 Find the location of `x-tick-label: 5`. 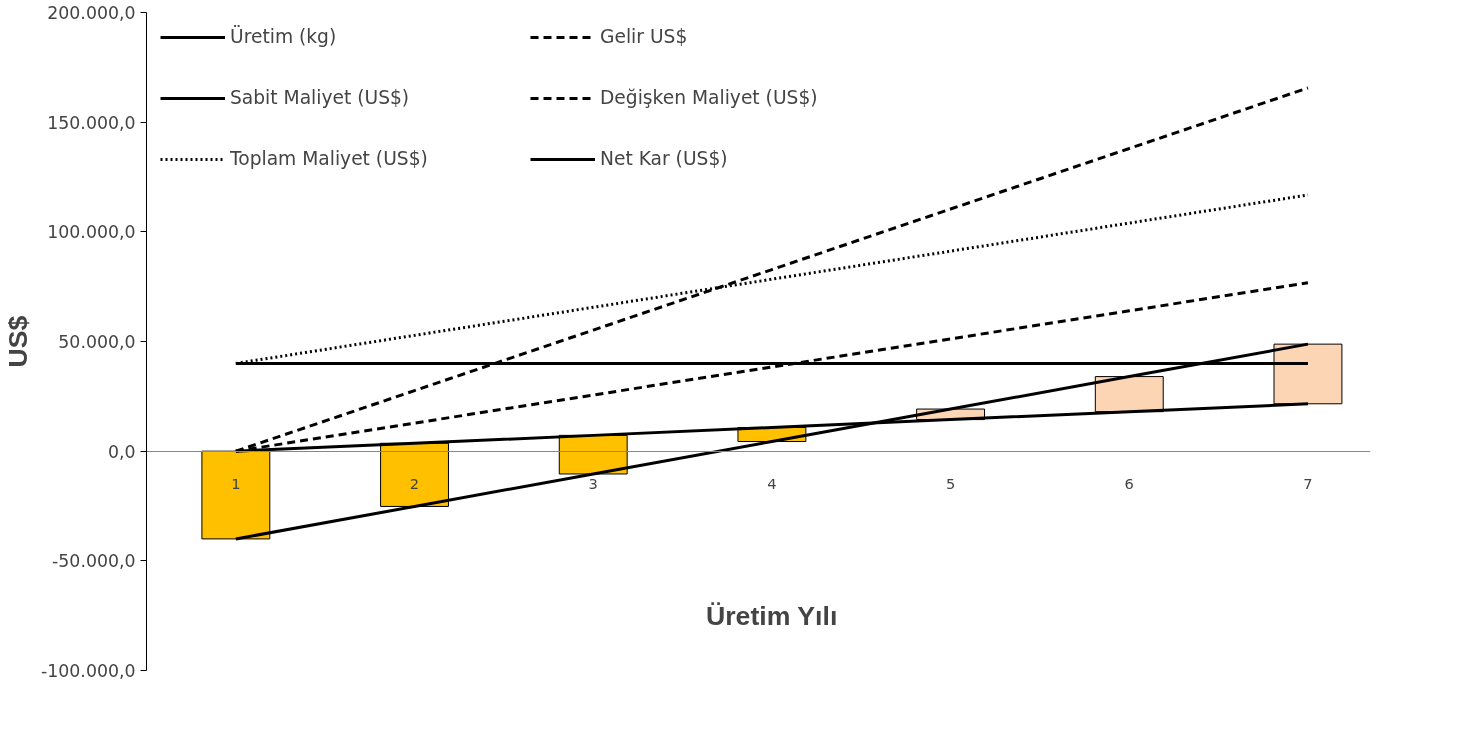

x-tick-label: 5 is located at coordinates (950, 484).